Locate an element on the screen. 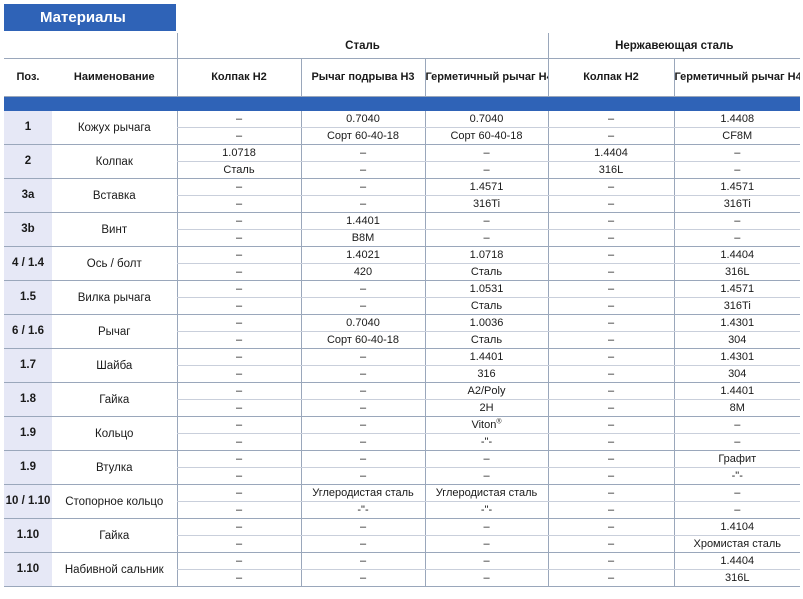 Image resolution: width=803 pixels, height=599 pixels. material-number-cell: 1.4408 is located at coordinates (736, 119).